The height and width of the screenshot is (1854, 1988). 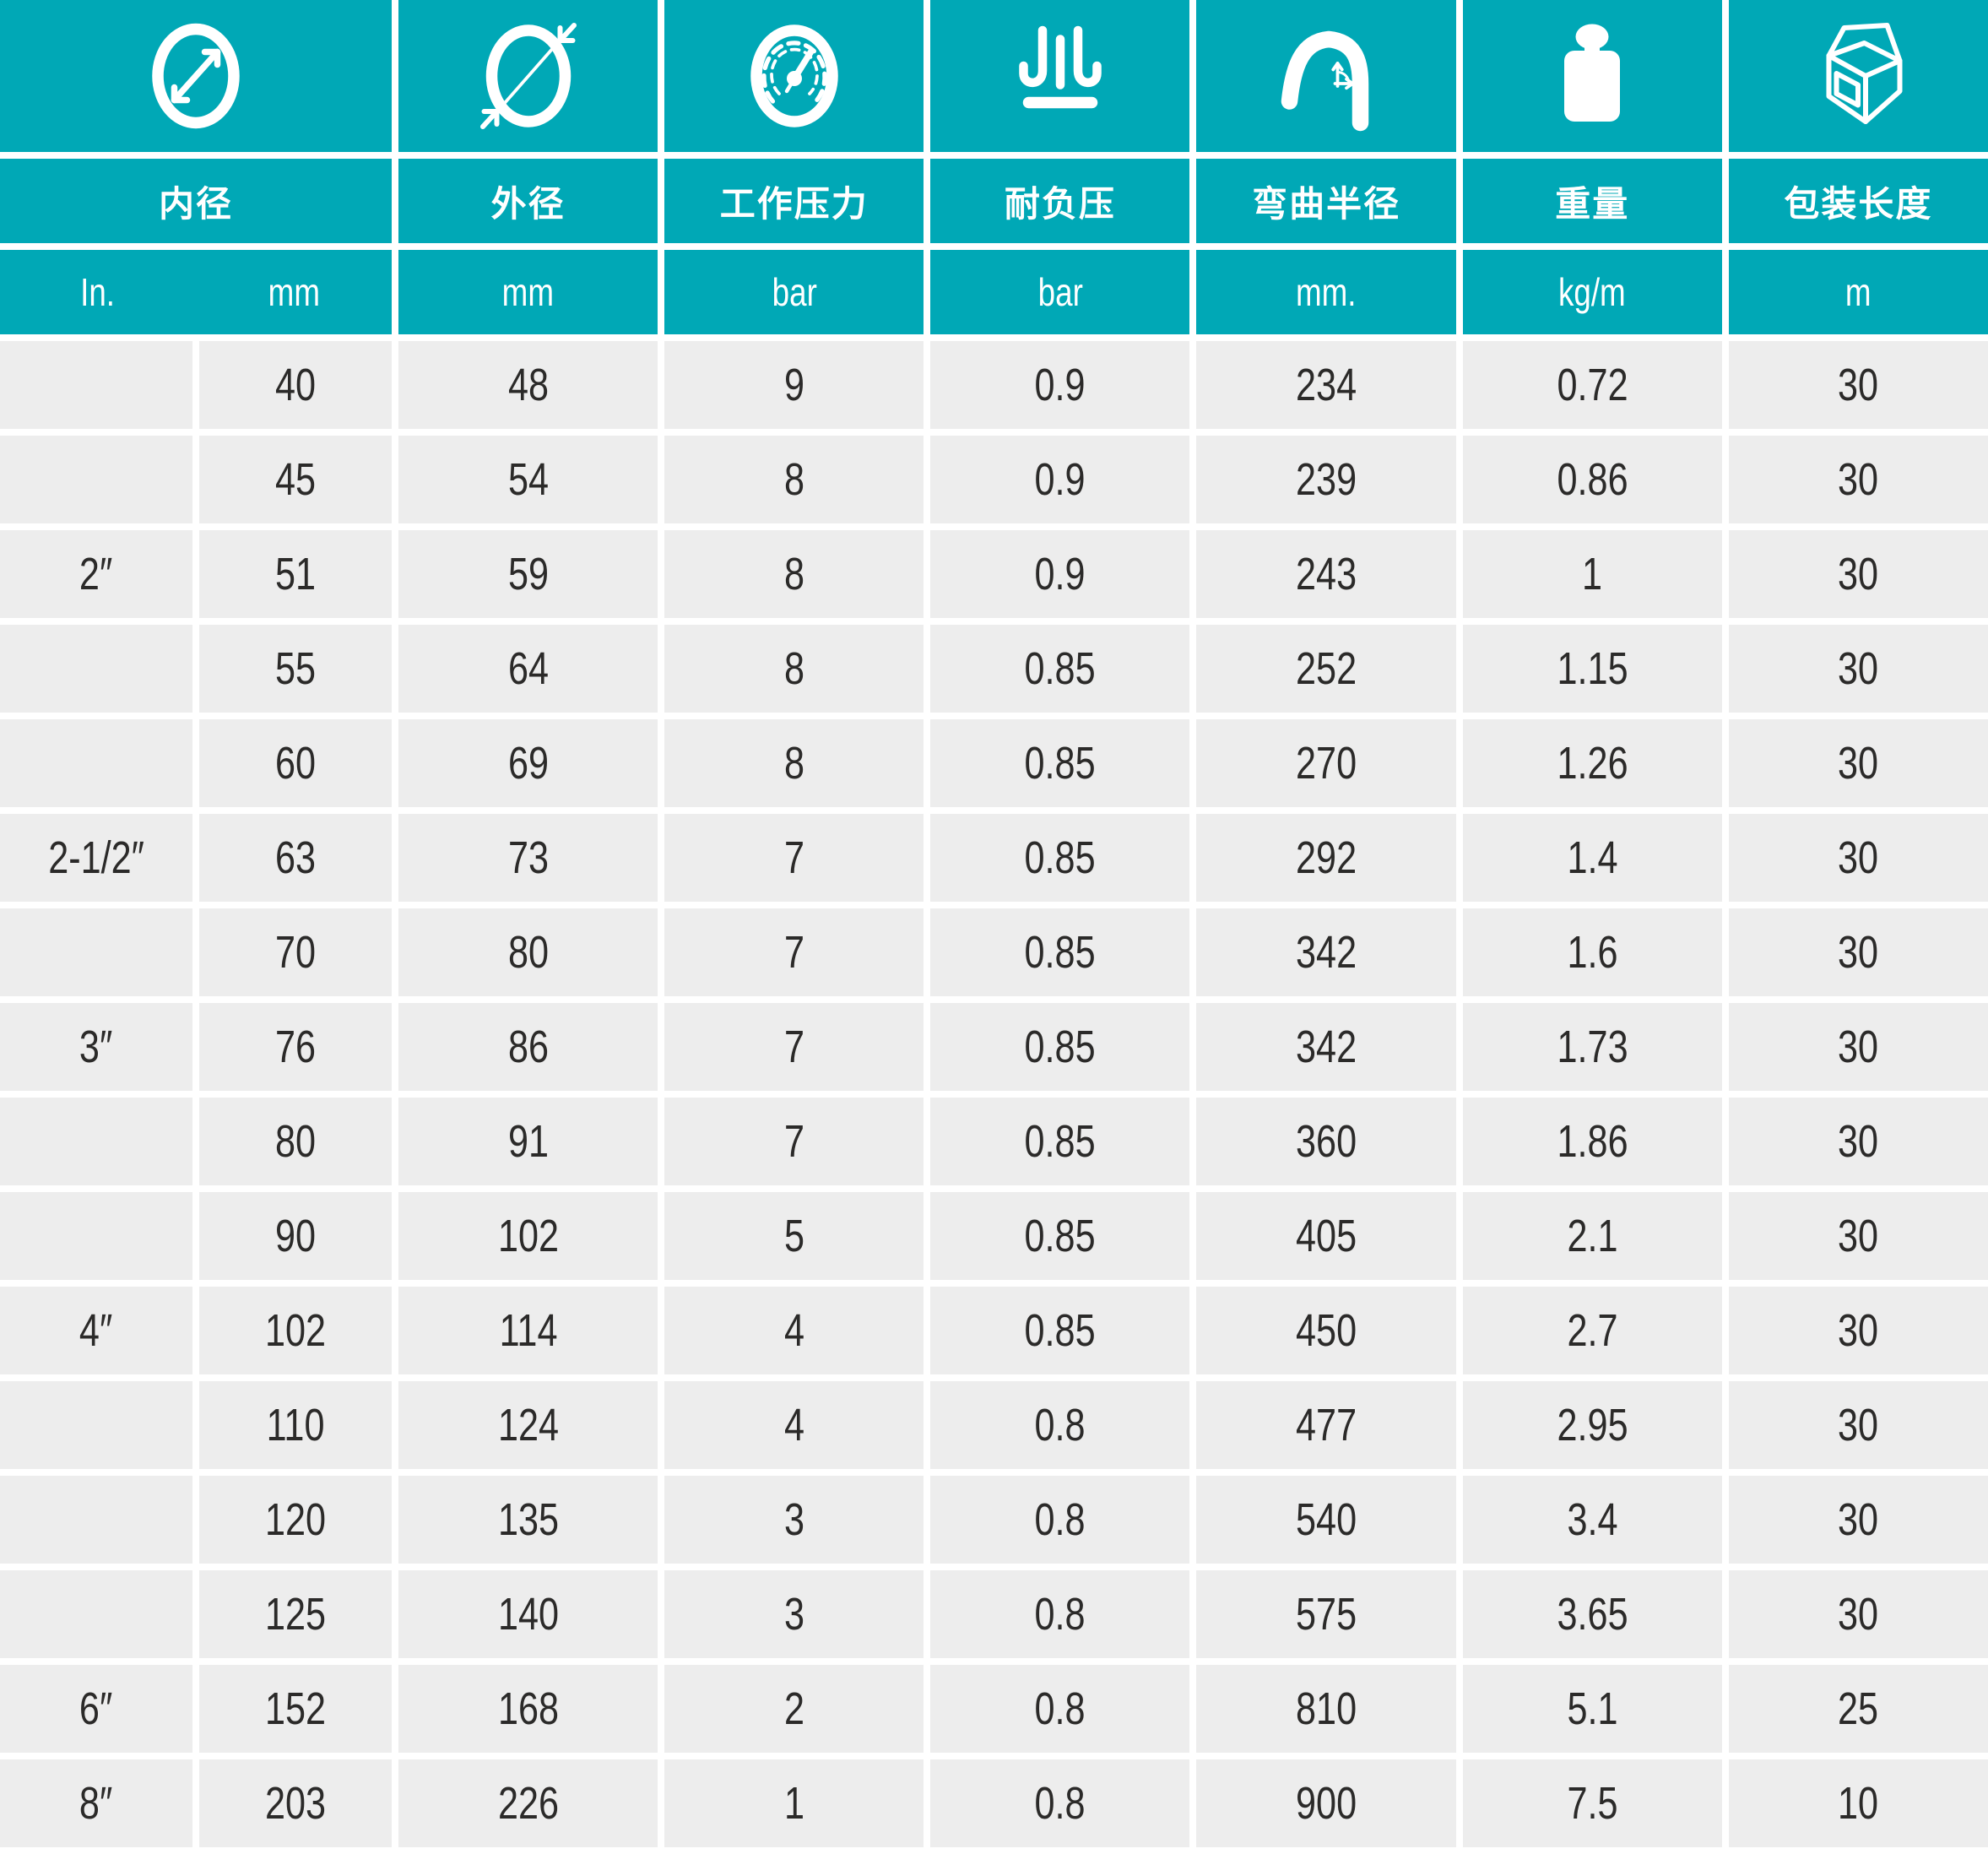 What do you see at coordinates (1326, 1141) in the screenshot?
I see `table-cell: 360` at bounding box center [1326, 1141].